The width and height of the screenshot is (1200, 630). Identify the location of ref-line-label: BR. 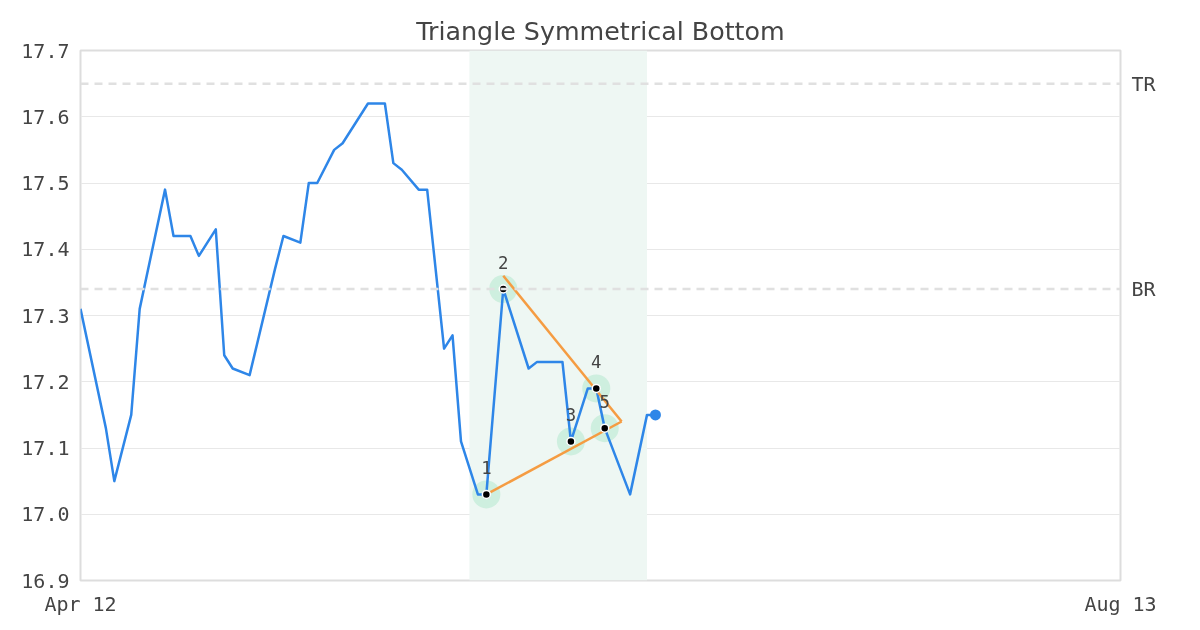
(1144, 289).